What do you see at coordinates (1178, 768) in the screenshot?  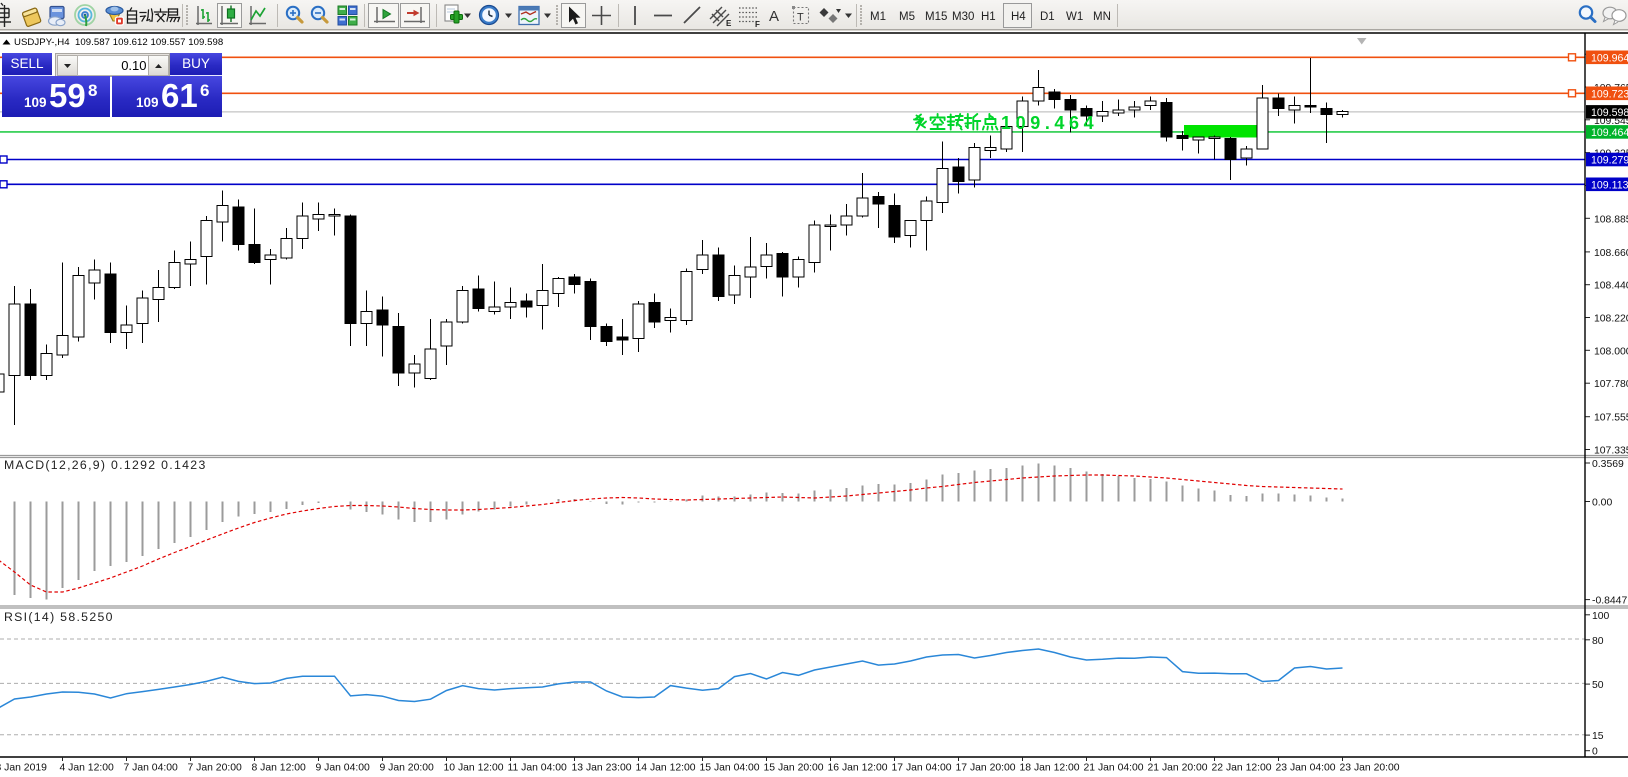 I see `svg-text: 21 Jan 20:00` at bounding box center [1178, 768].